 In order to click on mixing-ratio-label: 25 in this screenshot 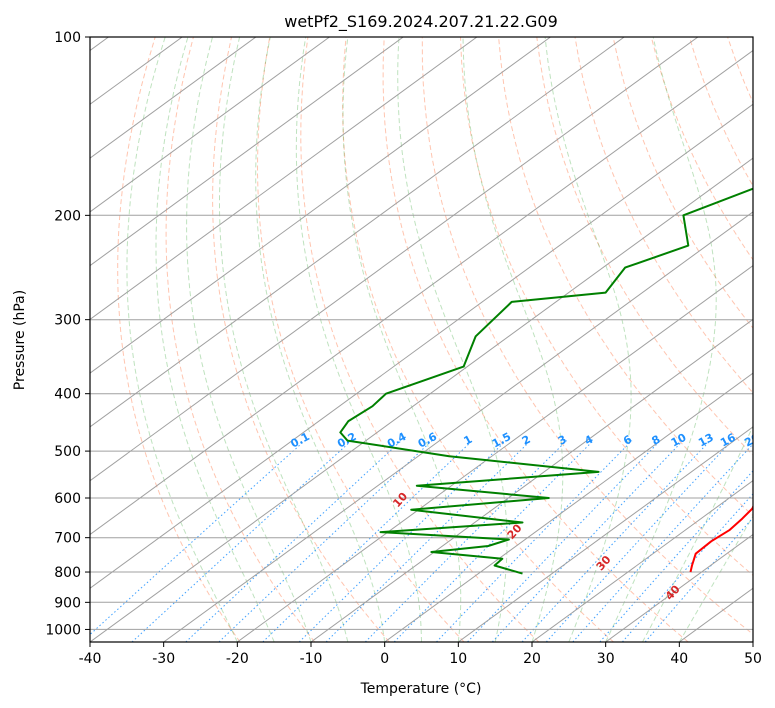, I will do `click(771, 440)`.